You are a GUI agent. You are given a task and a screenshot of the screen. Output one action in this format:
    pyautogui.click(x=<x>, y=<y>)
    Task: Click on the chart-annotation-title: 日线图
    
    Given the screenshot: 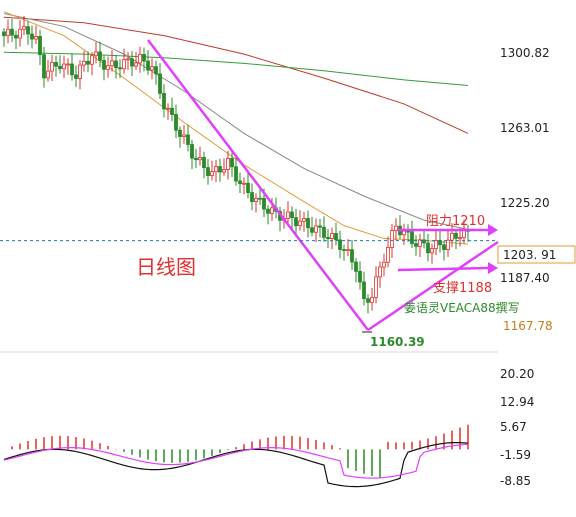 What is the action you would take?
    pyautogui.click(x=166, y=267)
    